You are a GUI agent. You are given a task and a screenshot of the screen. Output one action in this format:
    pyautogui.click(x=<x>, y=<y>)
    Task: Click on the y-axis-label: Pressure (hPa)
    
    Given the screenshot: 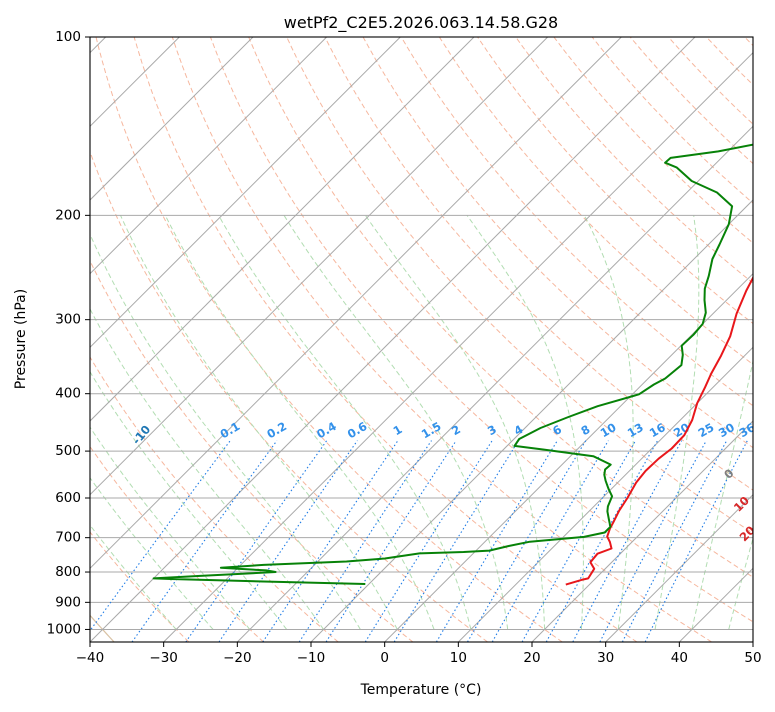 What is the action you would take?
    pyautogui.click(x=21, y=339)
    